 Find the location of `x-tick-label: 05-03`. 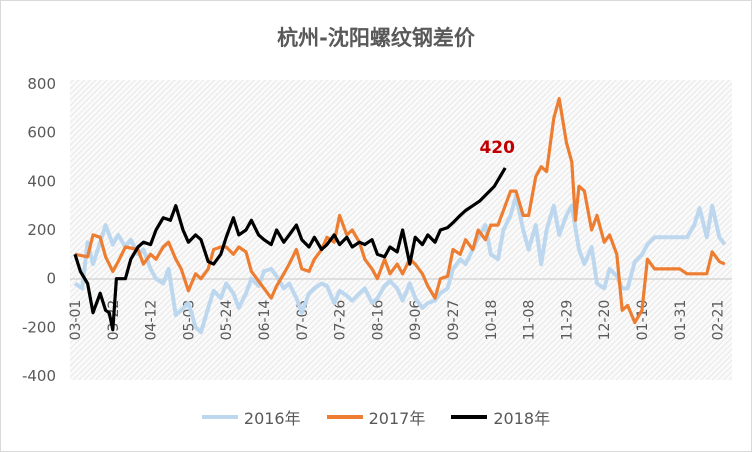

x-tick-label: 05-03 is located at coordinates (189, 320).